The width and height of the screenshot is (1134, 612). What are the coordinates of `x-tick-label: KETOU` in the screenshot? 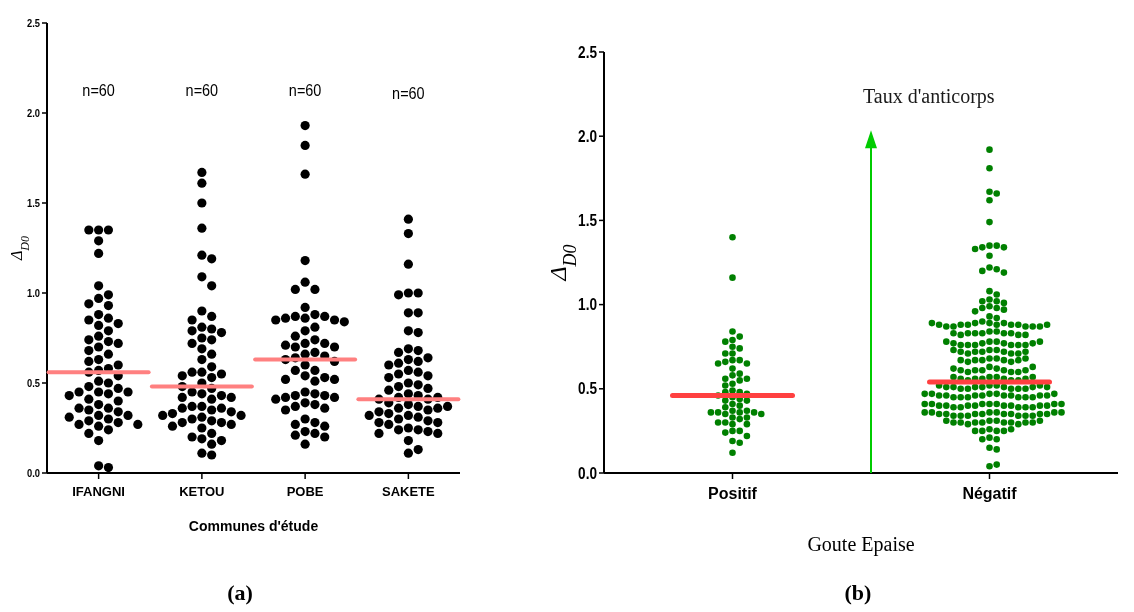 It's located at (202, 491).